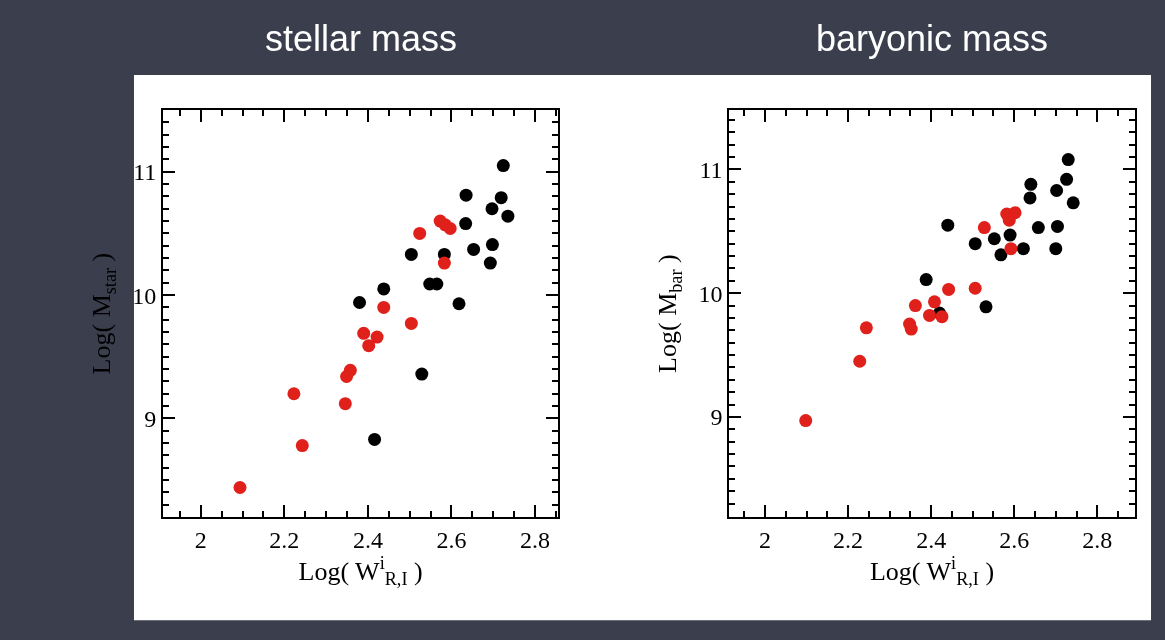 This screenshot has height=640, width=1165. What do you see at coordinates (361, 38) in the screenshot?
I see `chart-title: stellar mass` at bounding box center [361, 38].